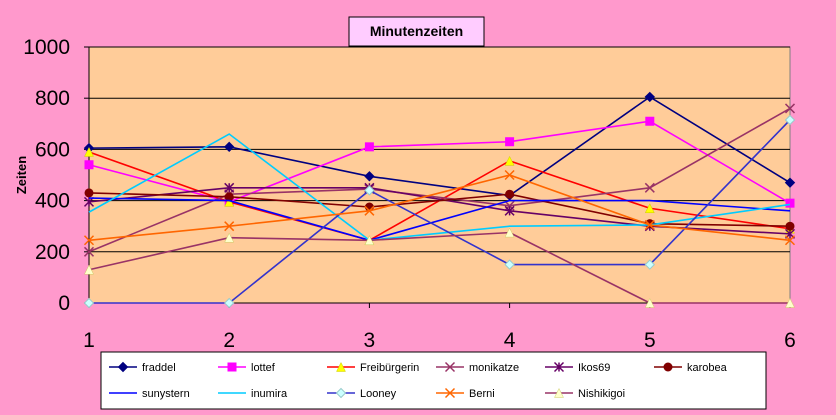  I want to click on y-tick-label: 1000, so click(46, 47).